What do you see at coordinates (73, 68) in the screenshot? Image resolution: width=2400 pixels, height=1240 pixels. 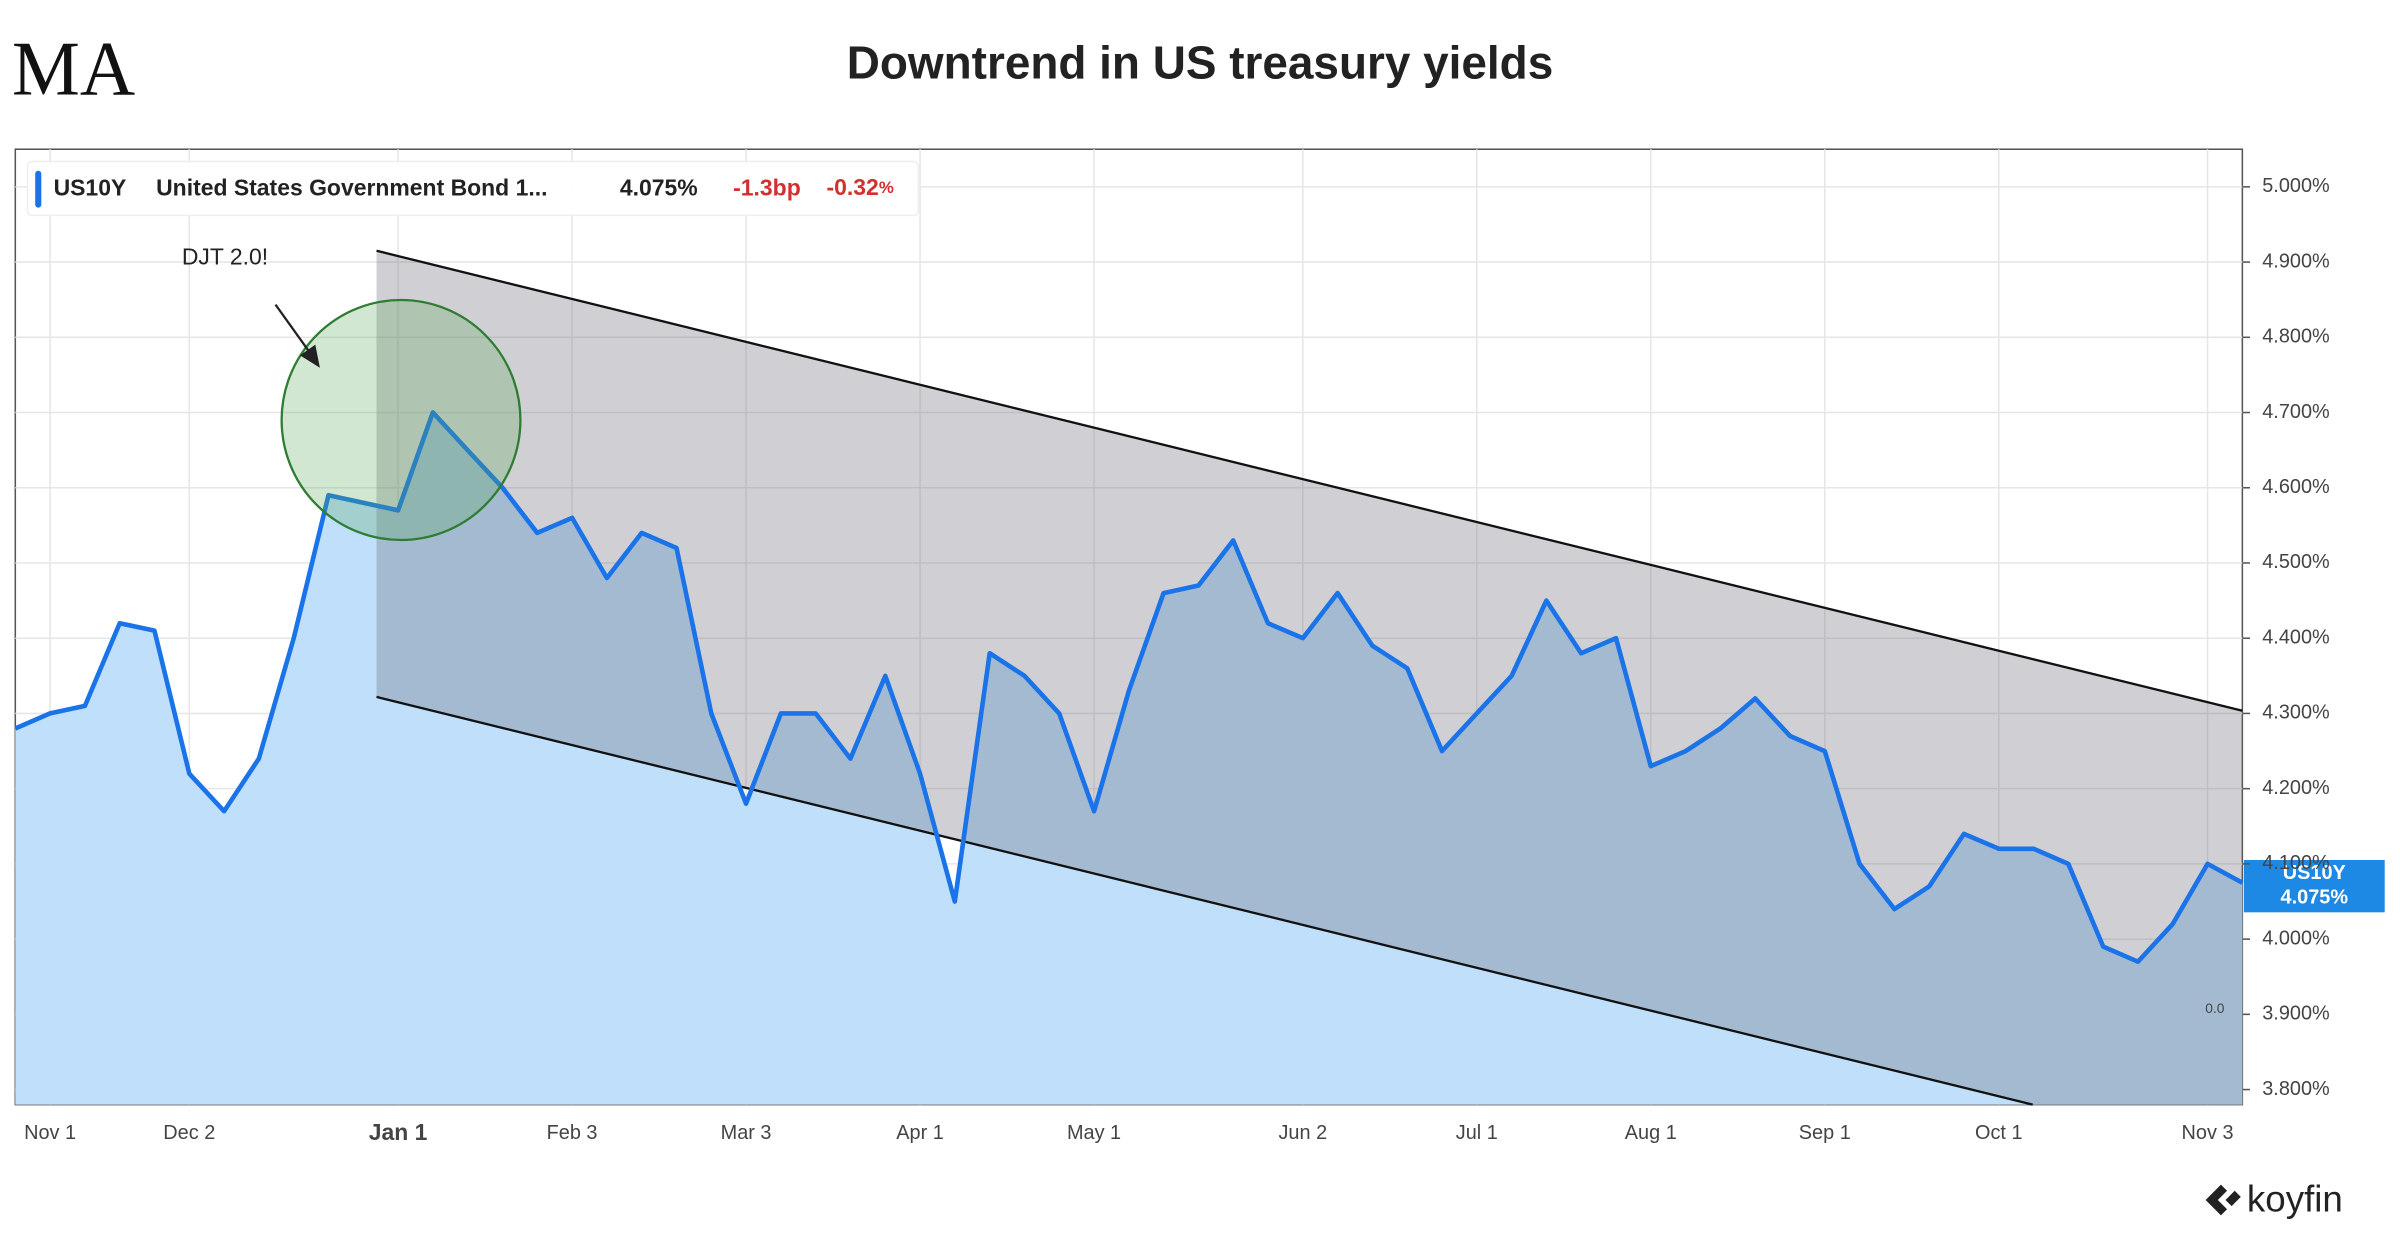 I see `logo: MA` at bounding box center [73, 68].